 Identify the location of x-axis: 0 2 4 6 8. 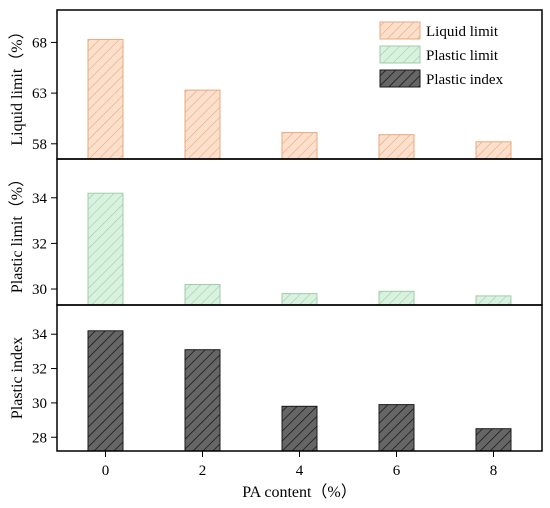
(300, 465).